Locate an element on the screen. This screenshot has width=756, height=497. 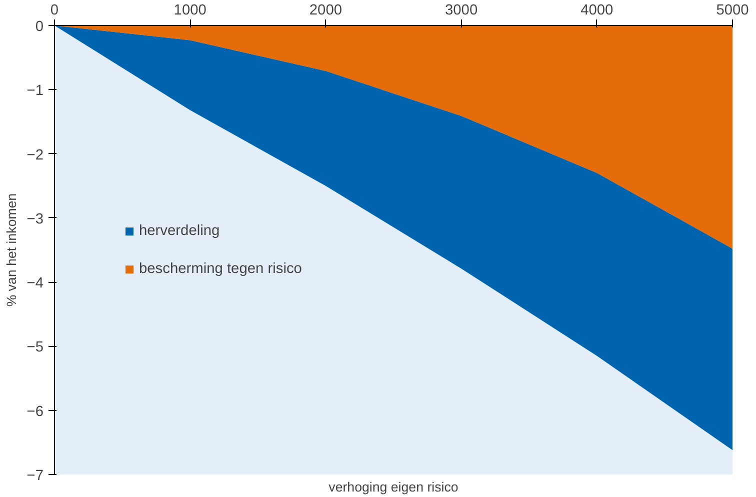
y-tick-label: −3 is located at coordinates (35, 219).